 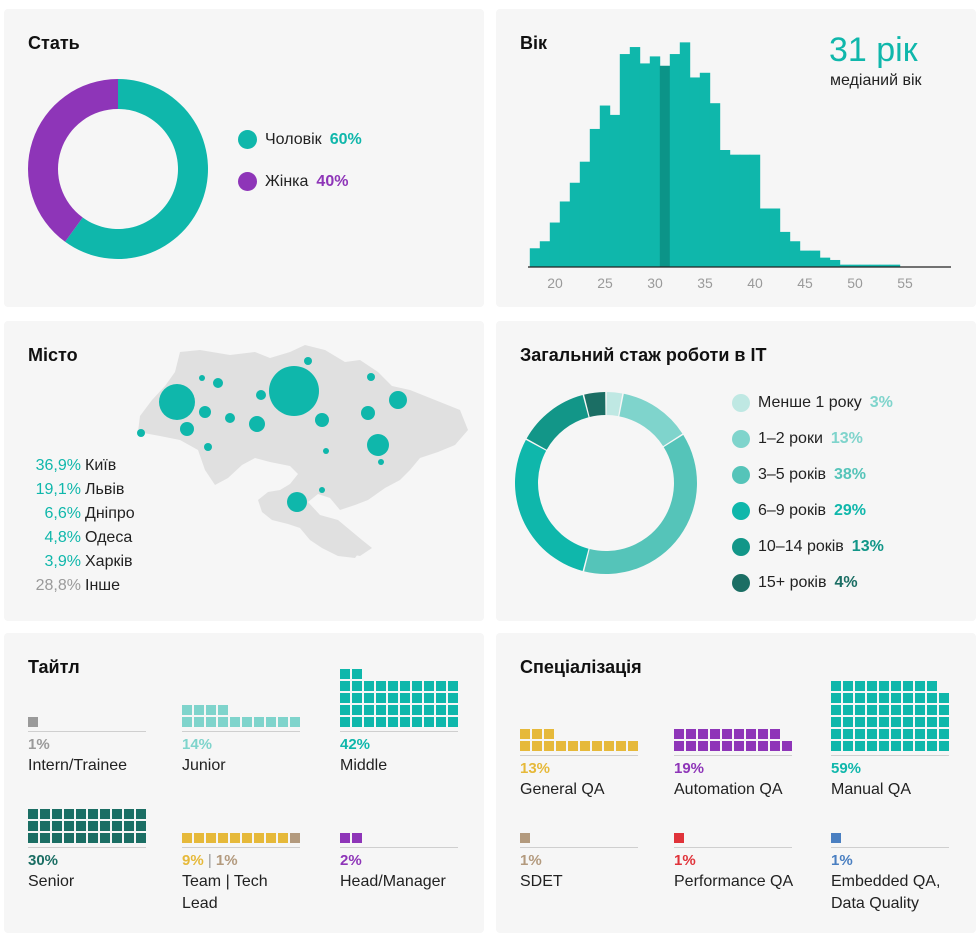 I want to click on title-intern-divider, so click(x=87, y=731).